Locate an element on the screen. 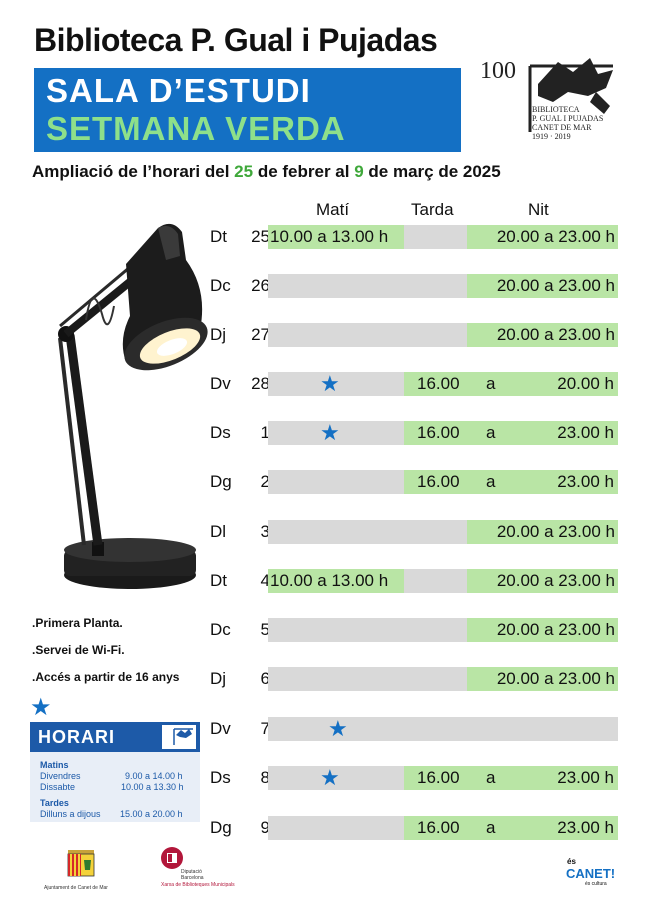 The height and width of the screenshot is (909, 645). closed-cell: ★ is located at coordinates (443, 729).